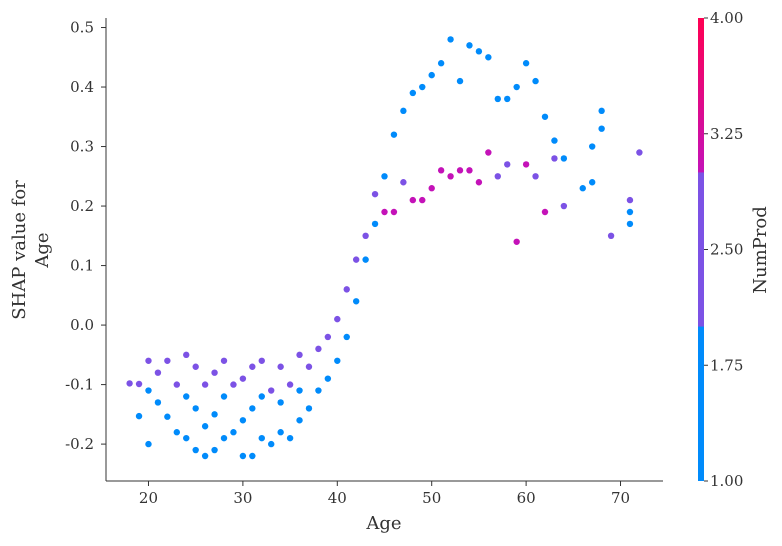 Image resolution: width=782 pixels, height=546 pixels. Describe the element at coordinates (726, 18) in the screenshot. I see `colorbar-tick-label: 4.00` at that location.